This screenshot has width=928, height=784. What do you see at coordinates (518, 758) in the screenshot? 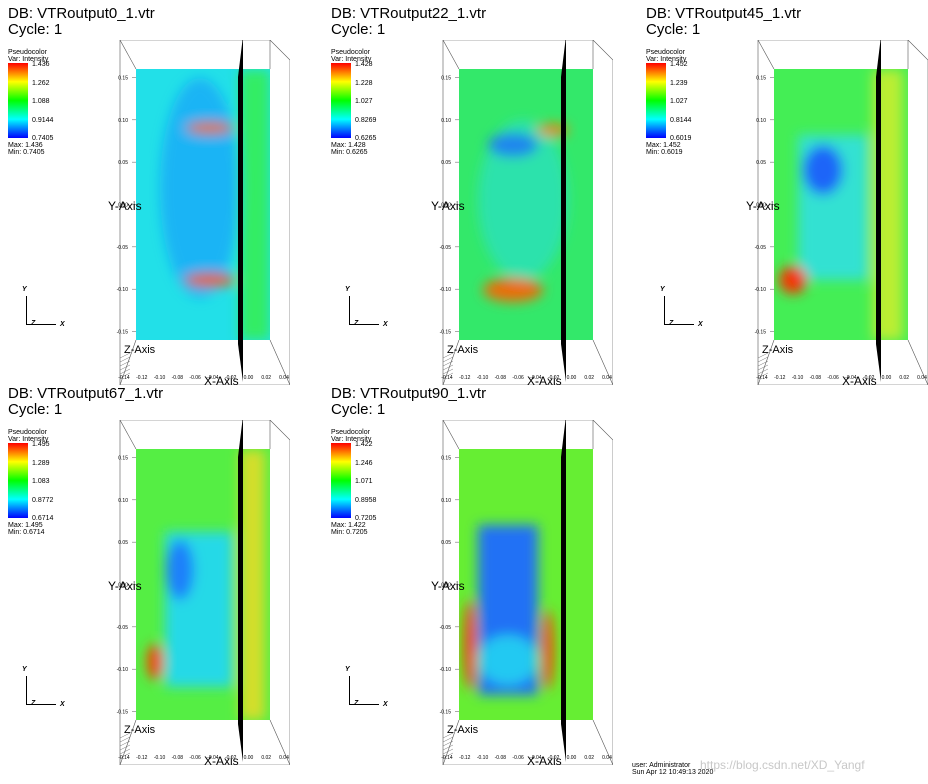
I see `x-tick-label: -0.06` at bounding box center [518, 758].